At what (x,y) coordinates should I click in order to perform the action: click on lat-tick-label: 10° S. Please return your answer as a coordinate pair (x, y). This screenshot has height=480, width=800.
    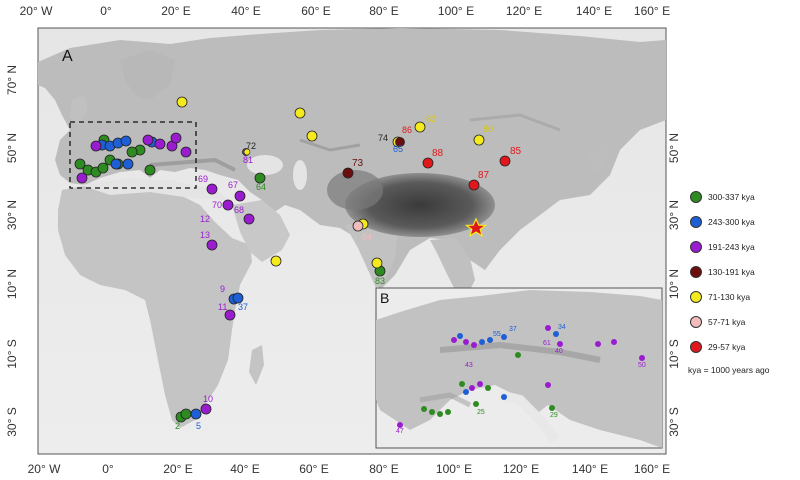
    Looking at the image, I should click on (674, 354).